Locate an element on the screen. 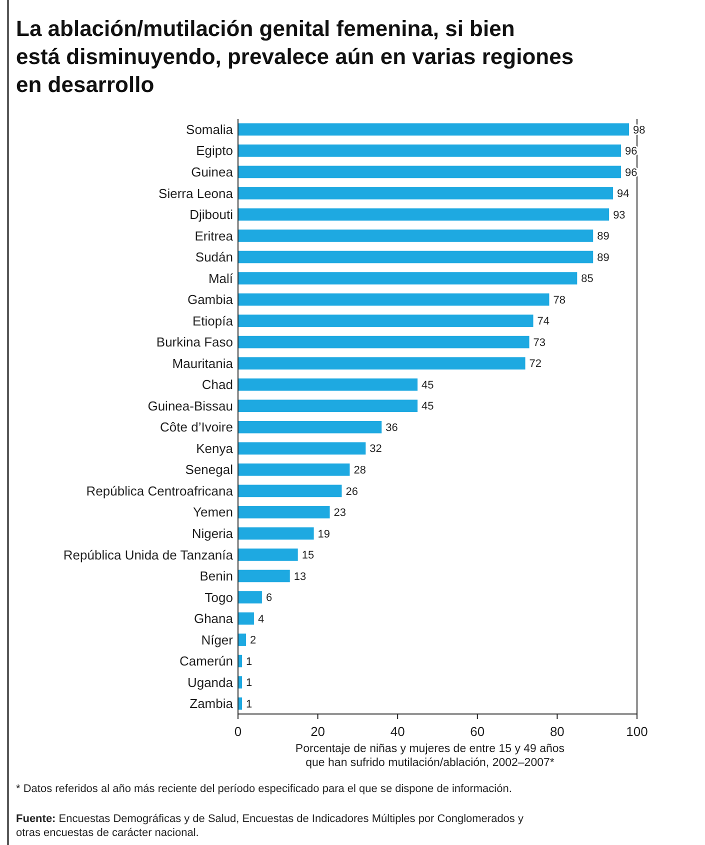 The height and width of the screenshot is (845, 705). data-label: 6 is located at coordinates (269, 598).